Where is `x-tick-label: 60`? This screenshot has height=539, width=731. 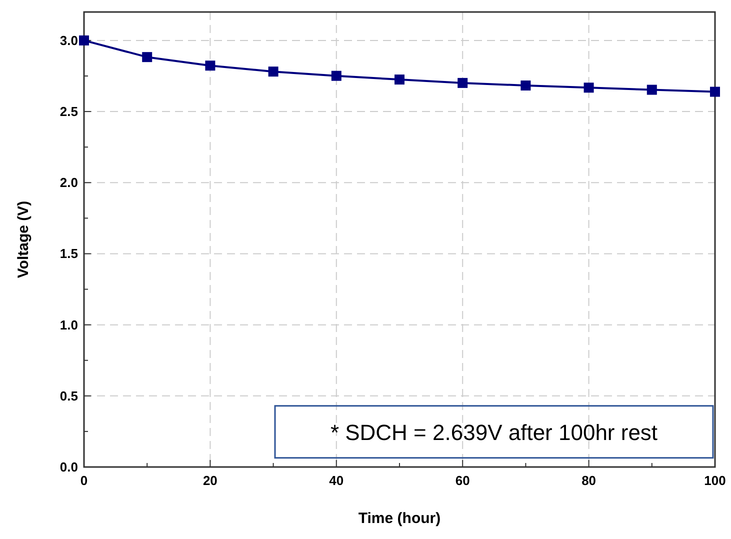 x-tick-label: 60 is located at coordinates (462, 480).